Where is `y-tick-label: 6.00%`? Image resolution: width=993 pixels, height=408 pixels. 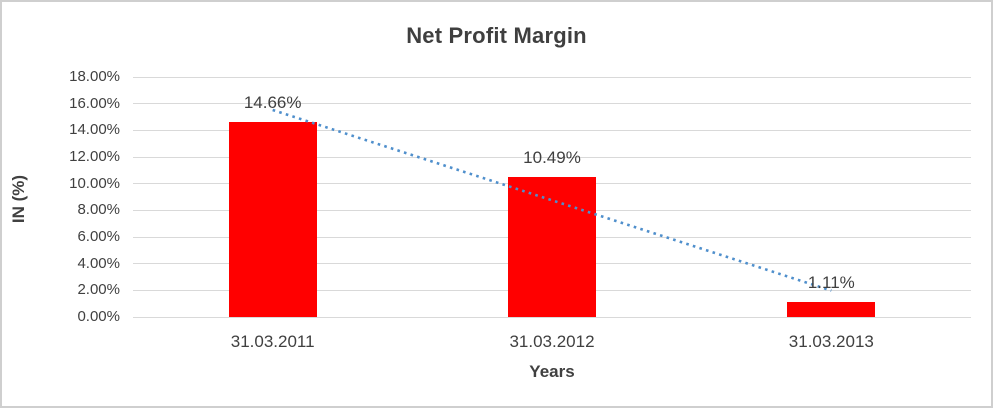 y-tick-label: 6.00% is located at coordinates (98, 236).